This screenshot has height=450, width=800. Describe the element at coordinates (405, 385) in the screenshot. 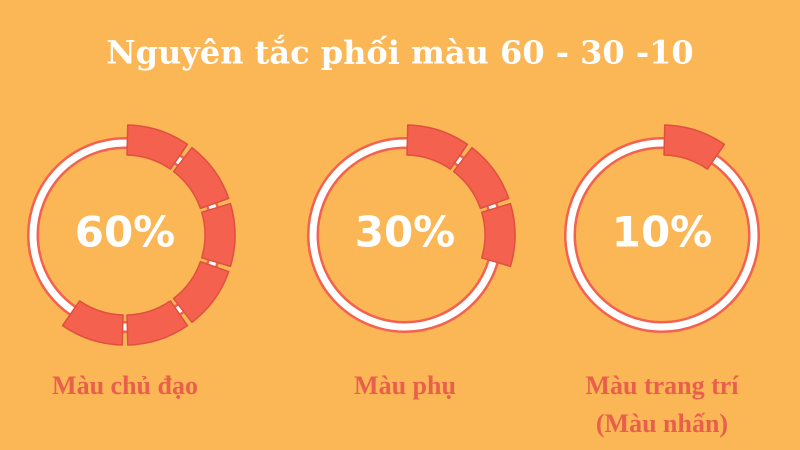

I see `gauge-caption: Màu phụ` at that location.